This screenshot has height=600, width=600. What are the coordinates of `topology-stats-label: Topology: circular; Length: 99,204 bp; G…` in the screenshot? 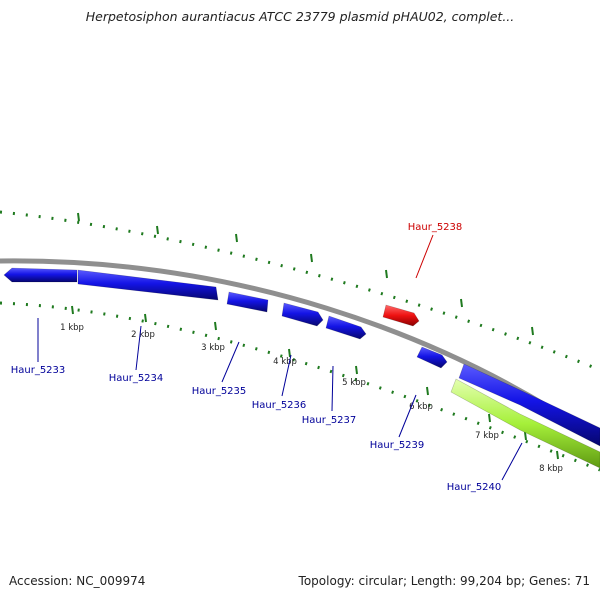 It's located at (444, 581).